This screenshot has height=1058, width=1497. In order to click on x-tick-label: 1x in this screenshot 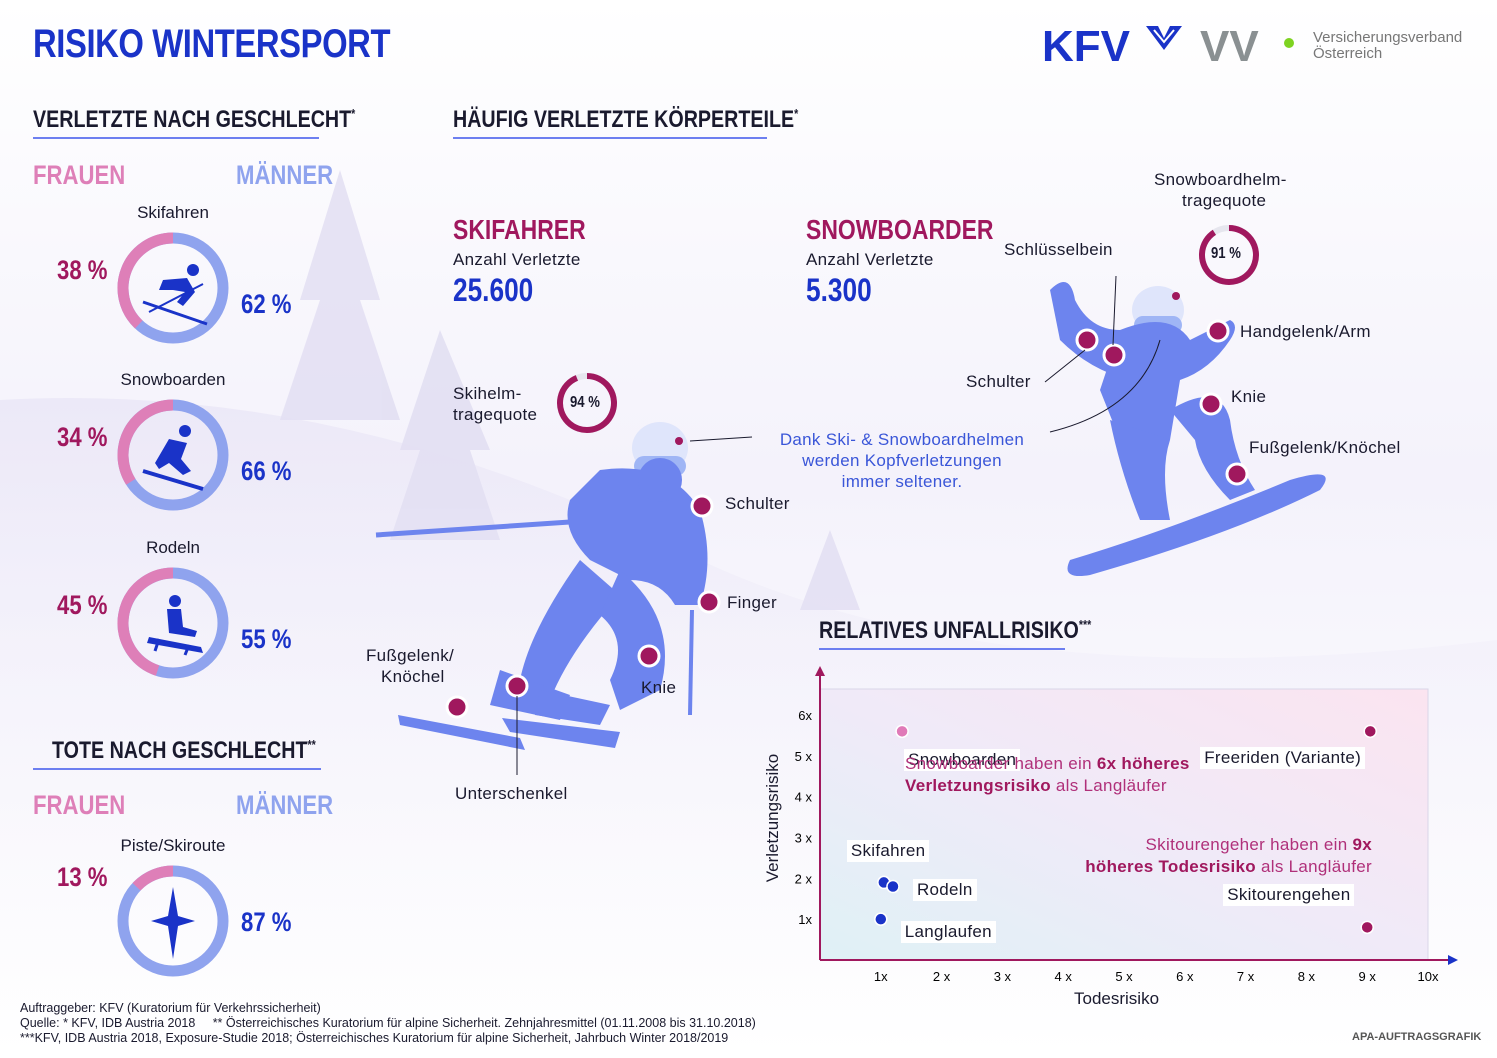, I will do `click(881, 976)`.